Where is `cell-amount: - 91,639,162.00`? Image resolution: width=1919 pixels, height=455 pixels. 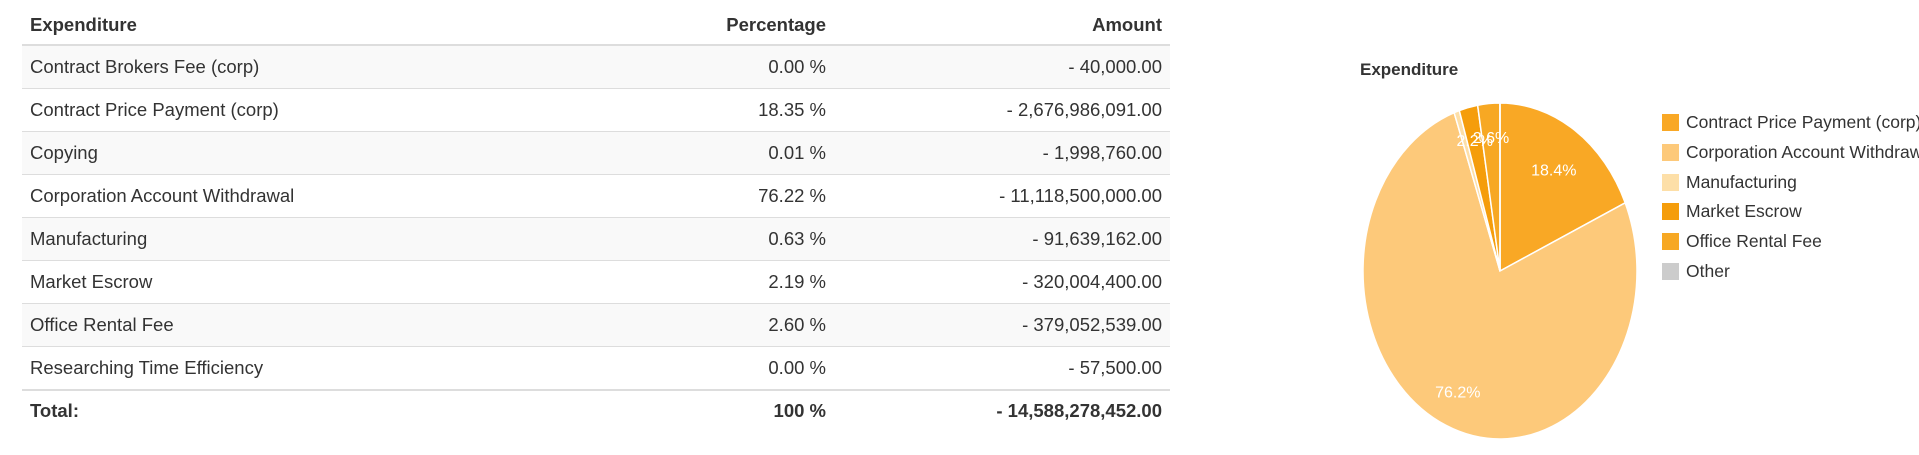 cell-amount: - 91,639,162.00 is located at coordinates (1002, 239).